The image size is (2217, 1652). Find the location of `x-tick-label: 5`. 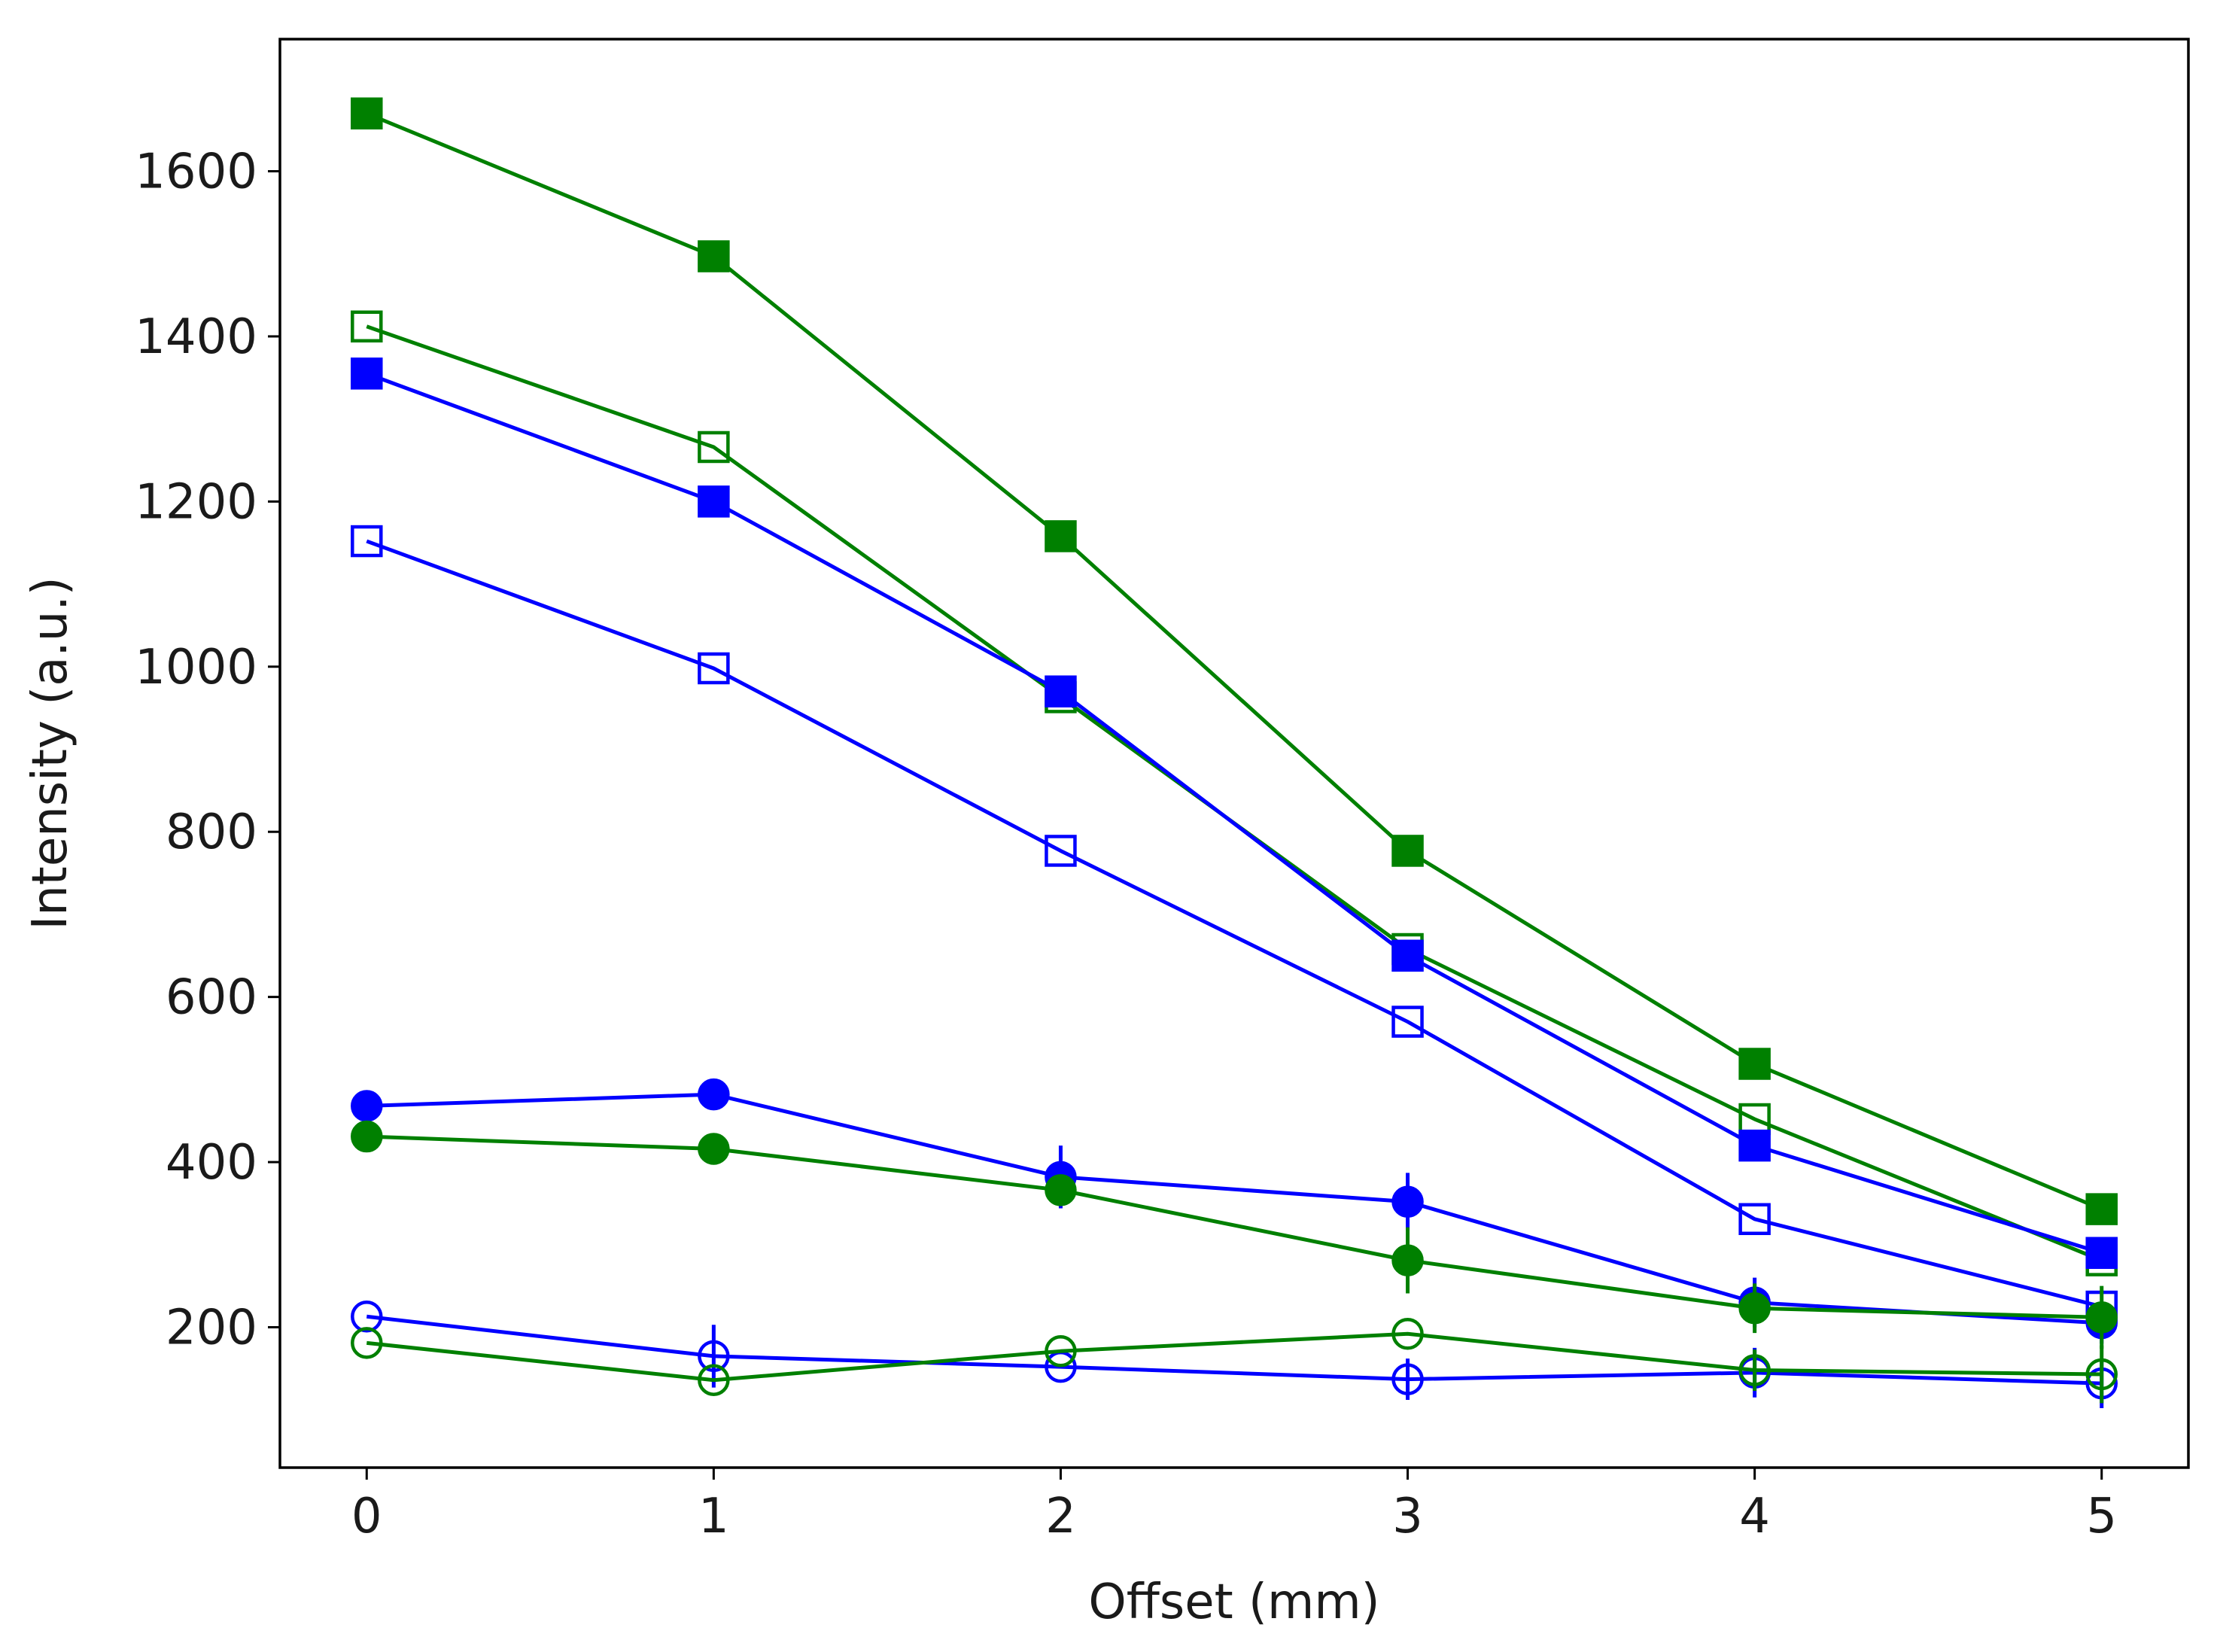

x-tick-label: 5 is located at coordinates (2102, 1516).